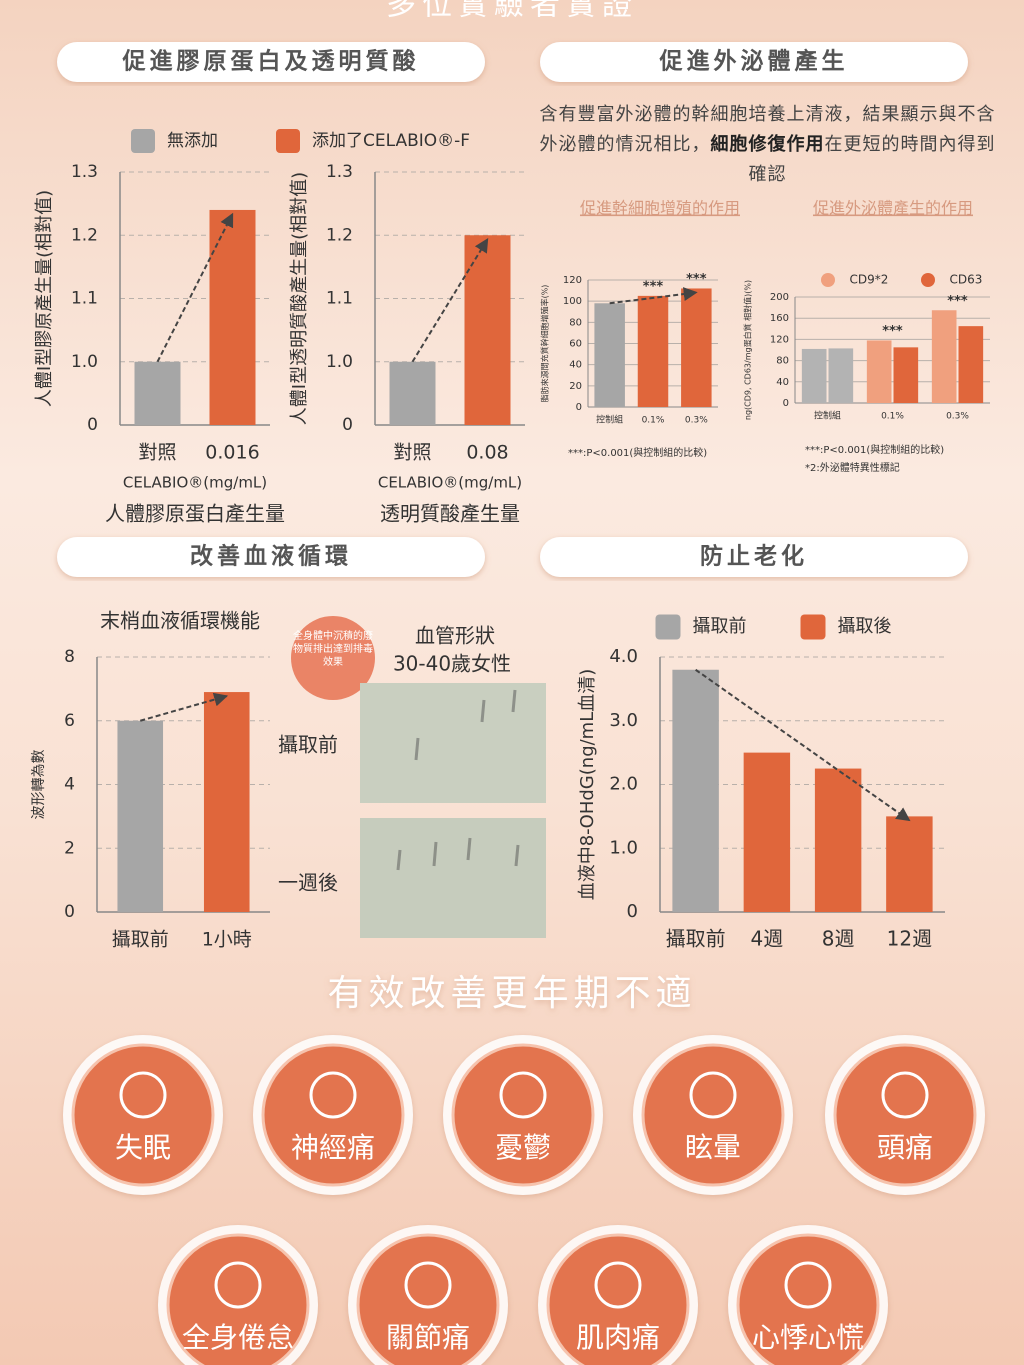 This screenshot has height=1365, width=1024. I want to click on x-tick-label: 1小時, so click(227, 940).